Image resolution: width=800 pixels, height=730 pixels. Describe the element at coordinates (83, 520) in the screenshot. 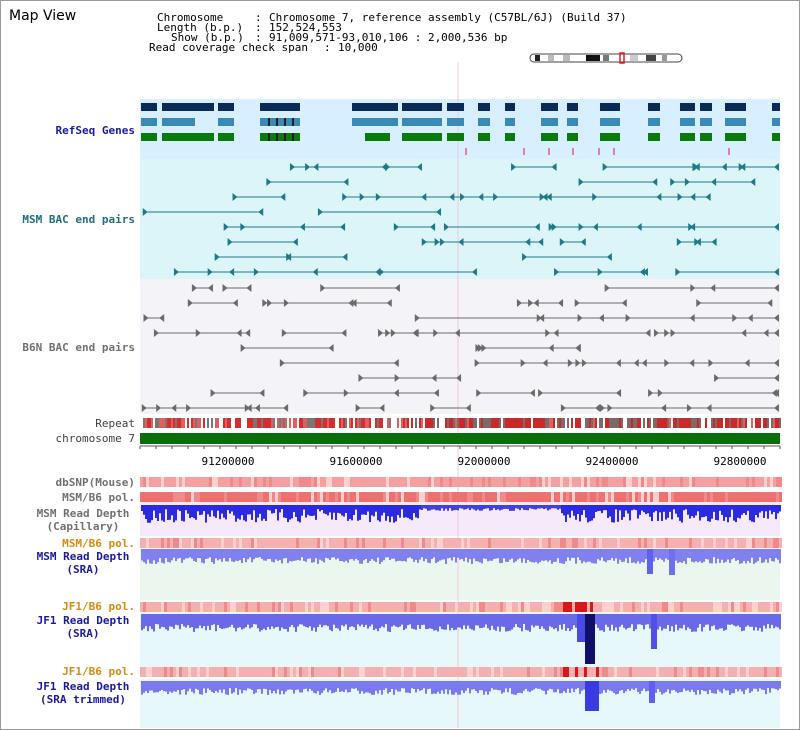

I see `track-label-msm-depth-capillary: MSM Read Depth (Capillary)` at that location.